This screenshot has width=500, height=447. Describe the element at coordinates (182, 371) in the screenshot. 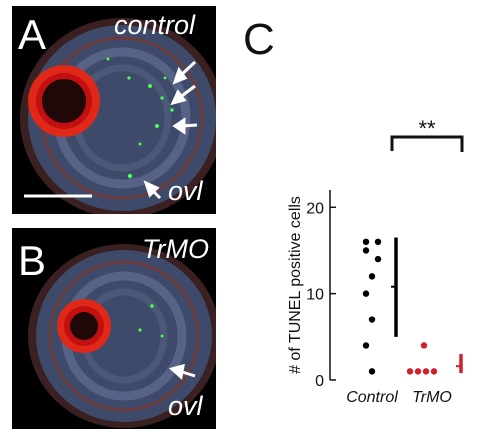

I see `arrow` at that location.